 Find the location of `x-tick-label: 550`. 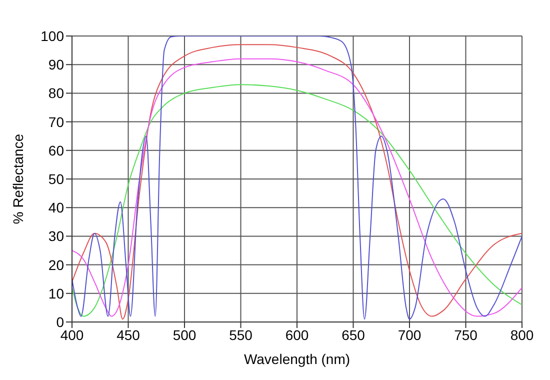

x-tick-label: 550 is located at coordinates (241, 334).